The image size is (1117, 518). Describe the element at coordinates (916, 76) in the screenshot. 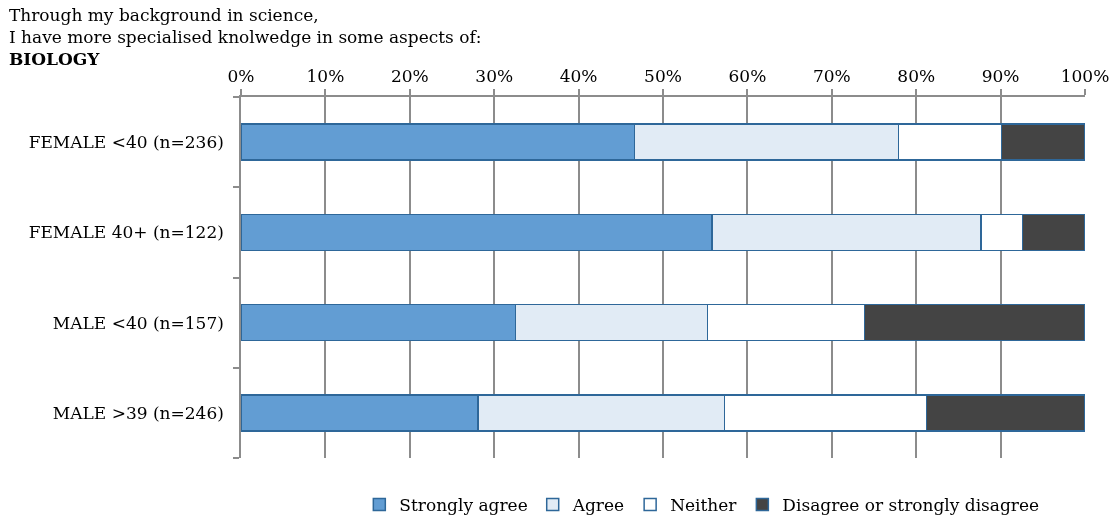

I see `x-tick-label: 80%` at that location.